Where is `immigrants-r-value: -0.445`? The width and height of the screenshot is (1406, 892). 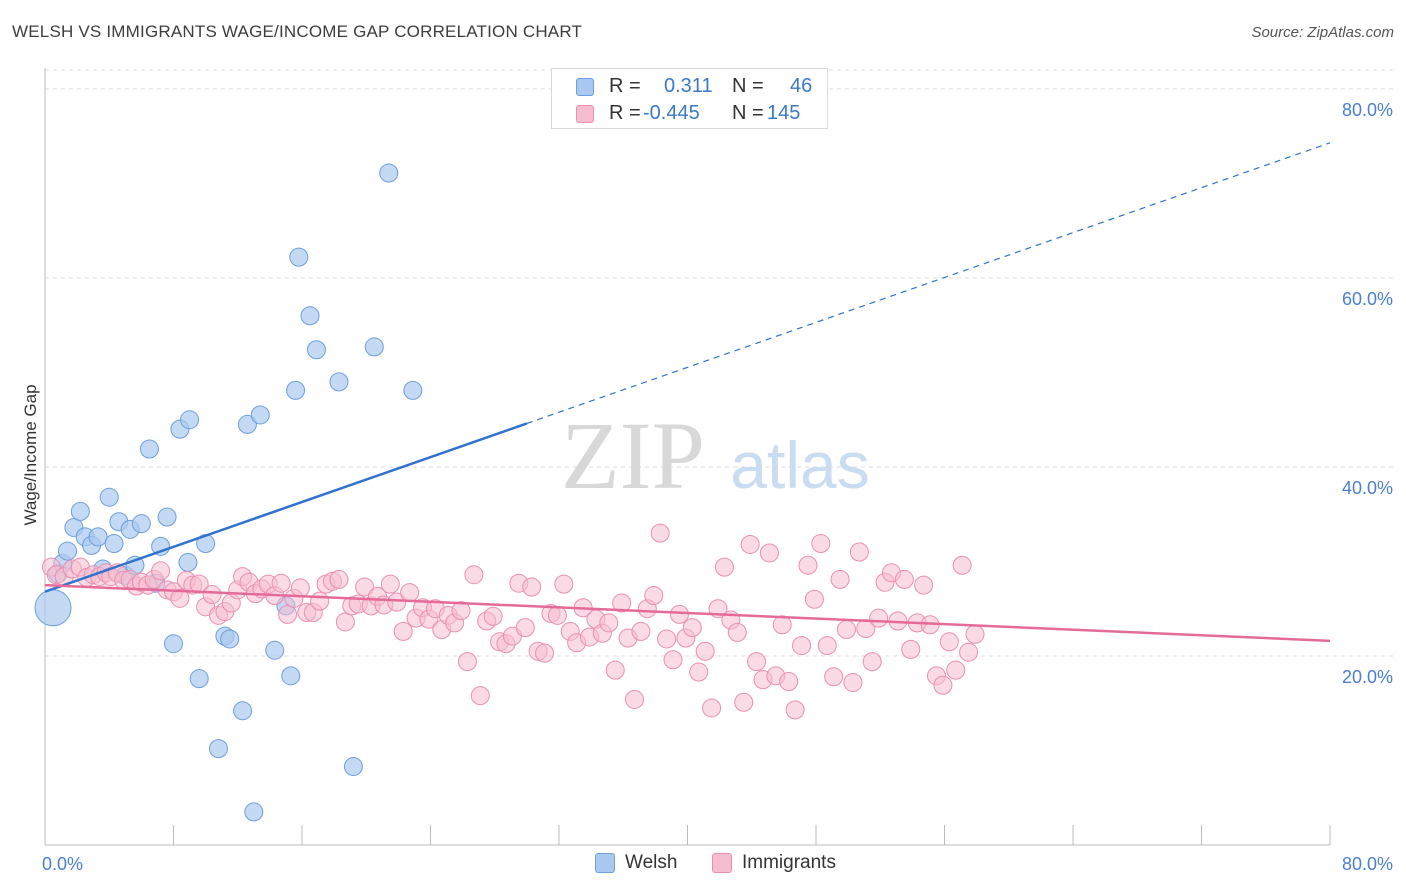 immigrants-r-value: -0.445 is located at coordinates (671, 113).